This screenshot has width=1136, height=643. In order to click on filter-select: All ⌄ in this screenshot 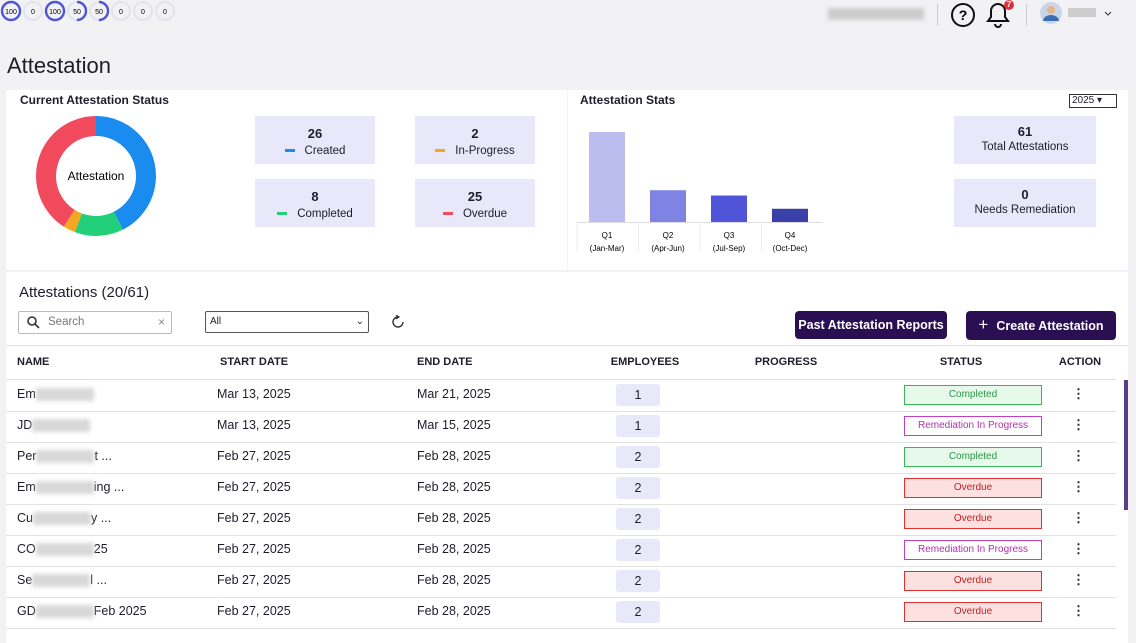, I will do `click(287, 322)`.